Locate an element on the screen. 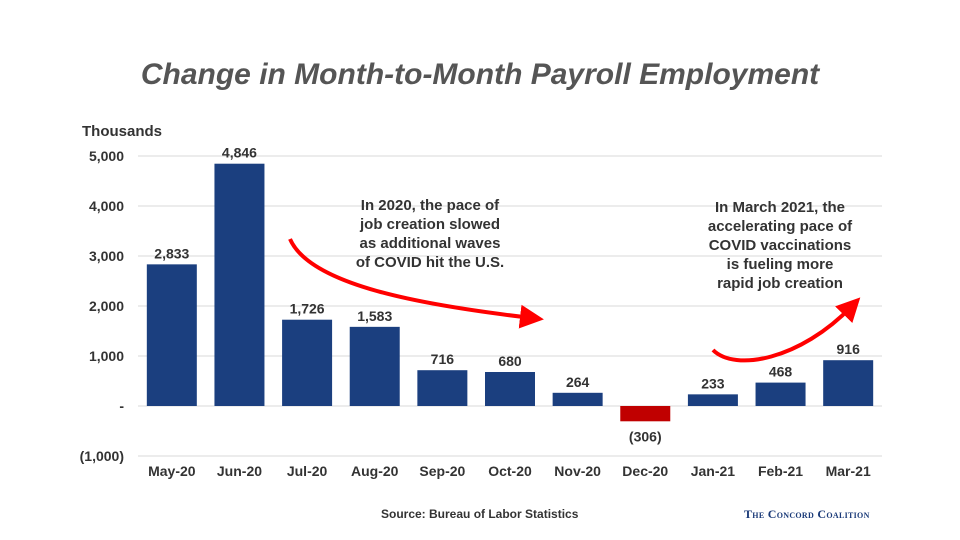 The image size is (960, 540). annotation-line: COVID vaccinations is located at coordinates (780, 245).